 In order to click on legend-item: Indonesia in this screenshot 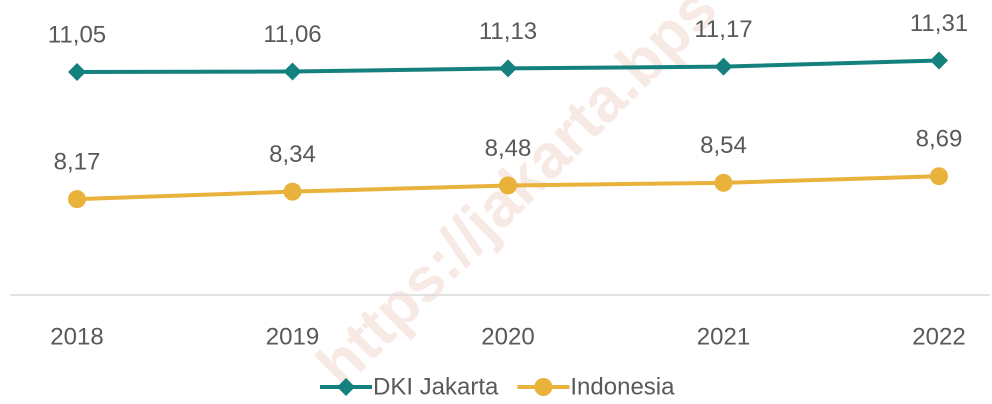, I will do `click(596, 386)`.